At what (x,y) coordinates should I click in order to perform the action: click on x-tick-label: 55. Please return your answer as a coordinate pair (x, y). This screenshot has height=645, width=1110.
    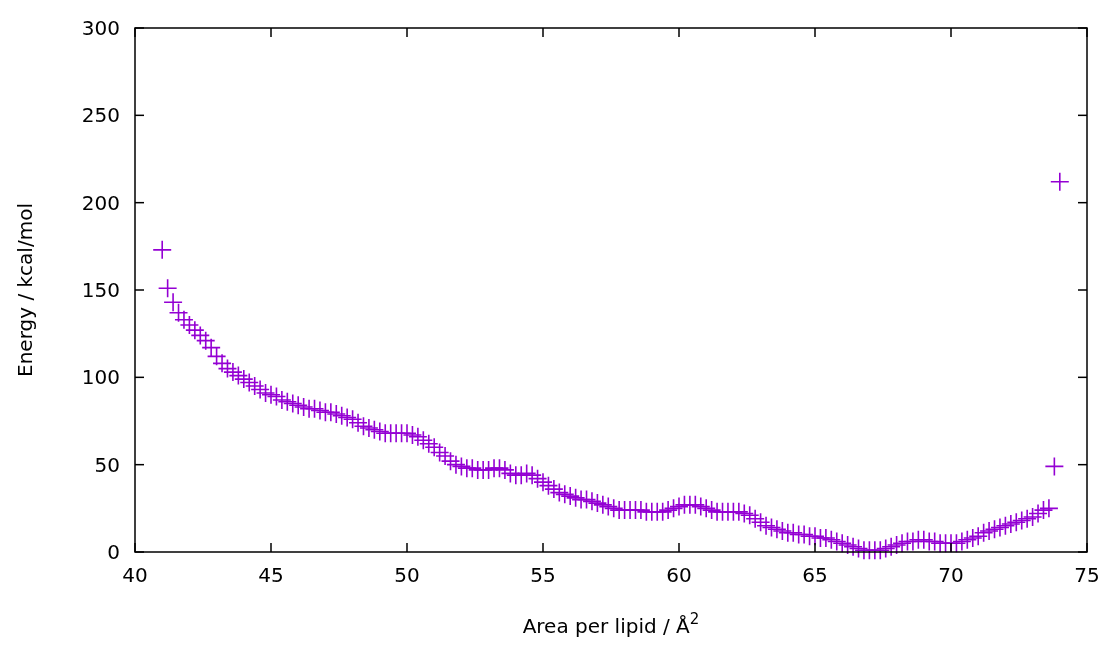
    Looking at the image, I should click on (543, 575).